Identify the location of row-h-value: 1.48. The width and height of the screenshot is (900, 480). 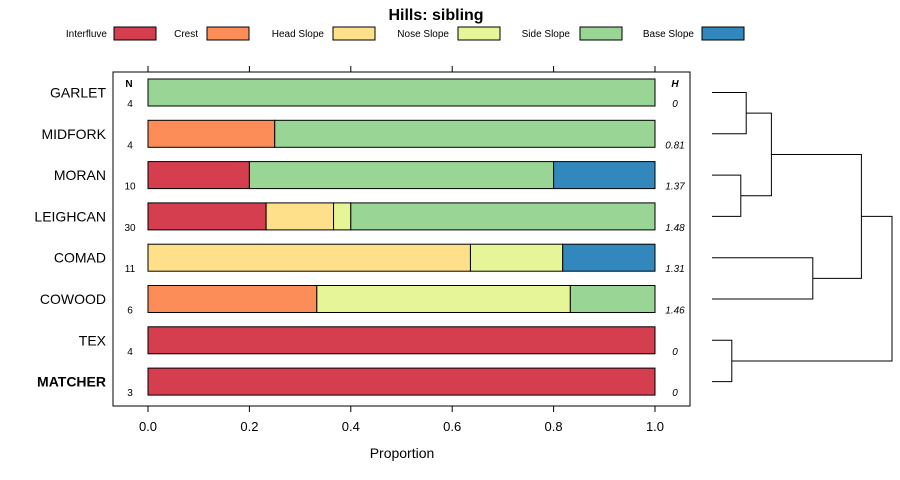
(675, 228).